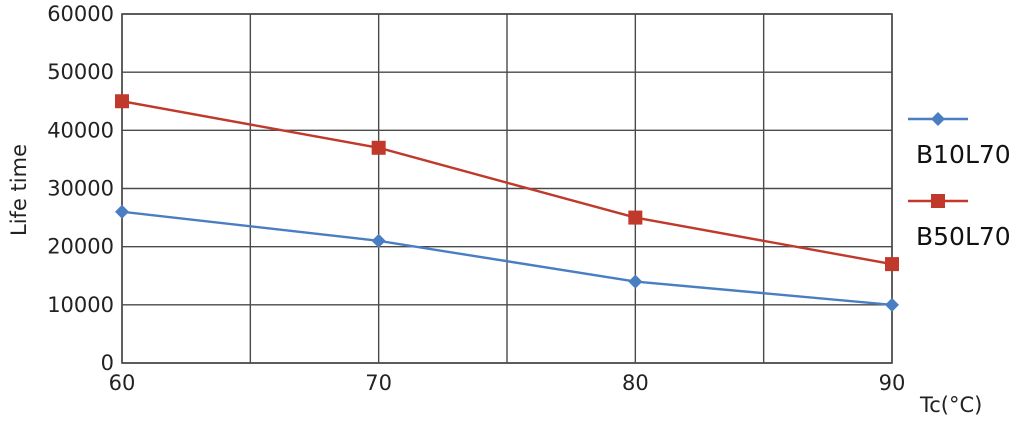 The width and height of the screenshot is (1024, 421). Describe the element at coordinates (80, 305) in the screenshot. I see `y-tick-label: 10000` at that location.